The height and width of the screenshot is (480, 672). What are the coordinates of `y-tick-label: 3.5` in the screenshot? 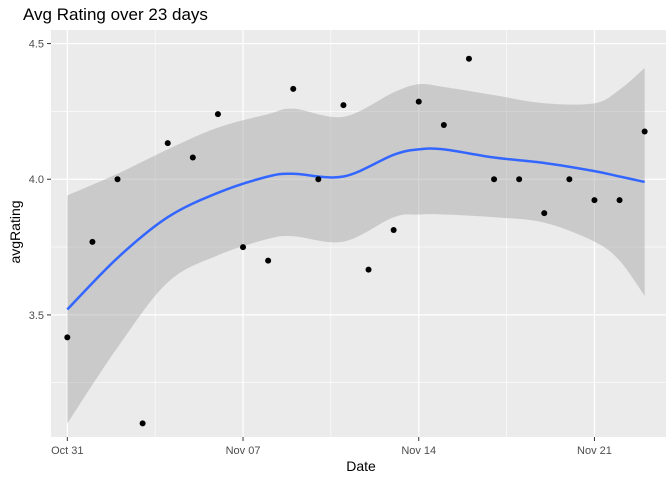 It's located at (36, 316).